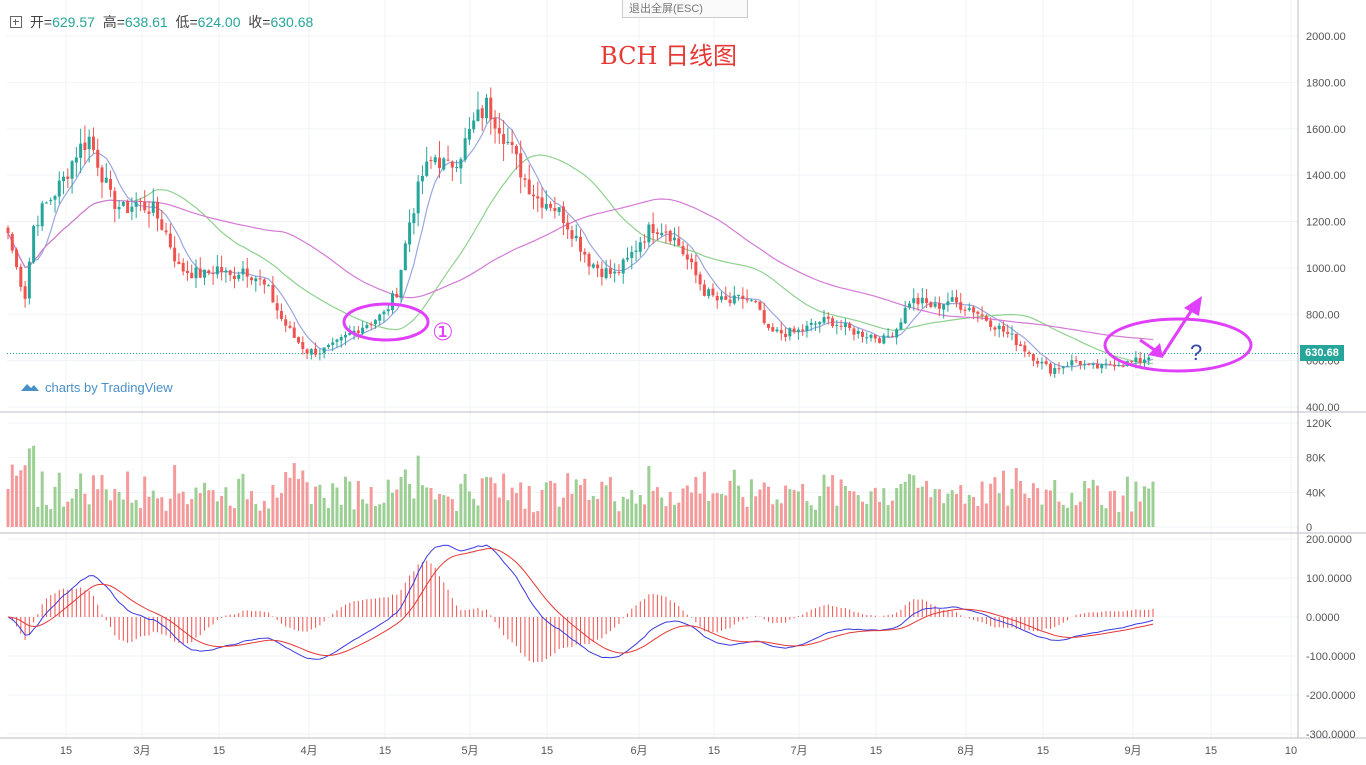 The height and width of the screenshot is (765, 1366). What do you see at coordinates (678, 751) in the screenshot?
I see `time-axis: 15 3月 15 4月 15 5月 15 6月 15 7月 15 8月 15 9月 15 10` at bounding box center [678, 751].